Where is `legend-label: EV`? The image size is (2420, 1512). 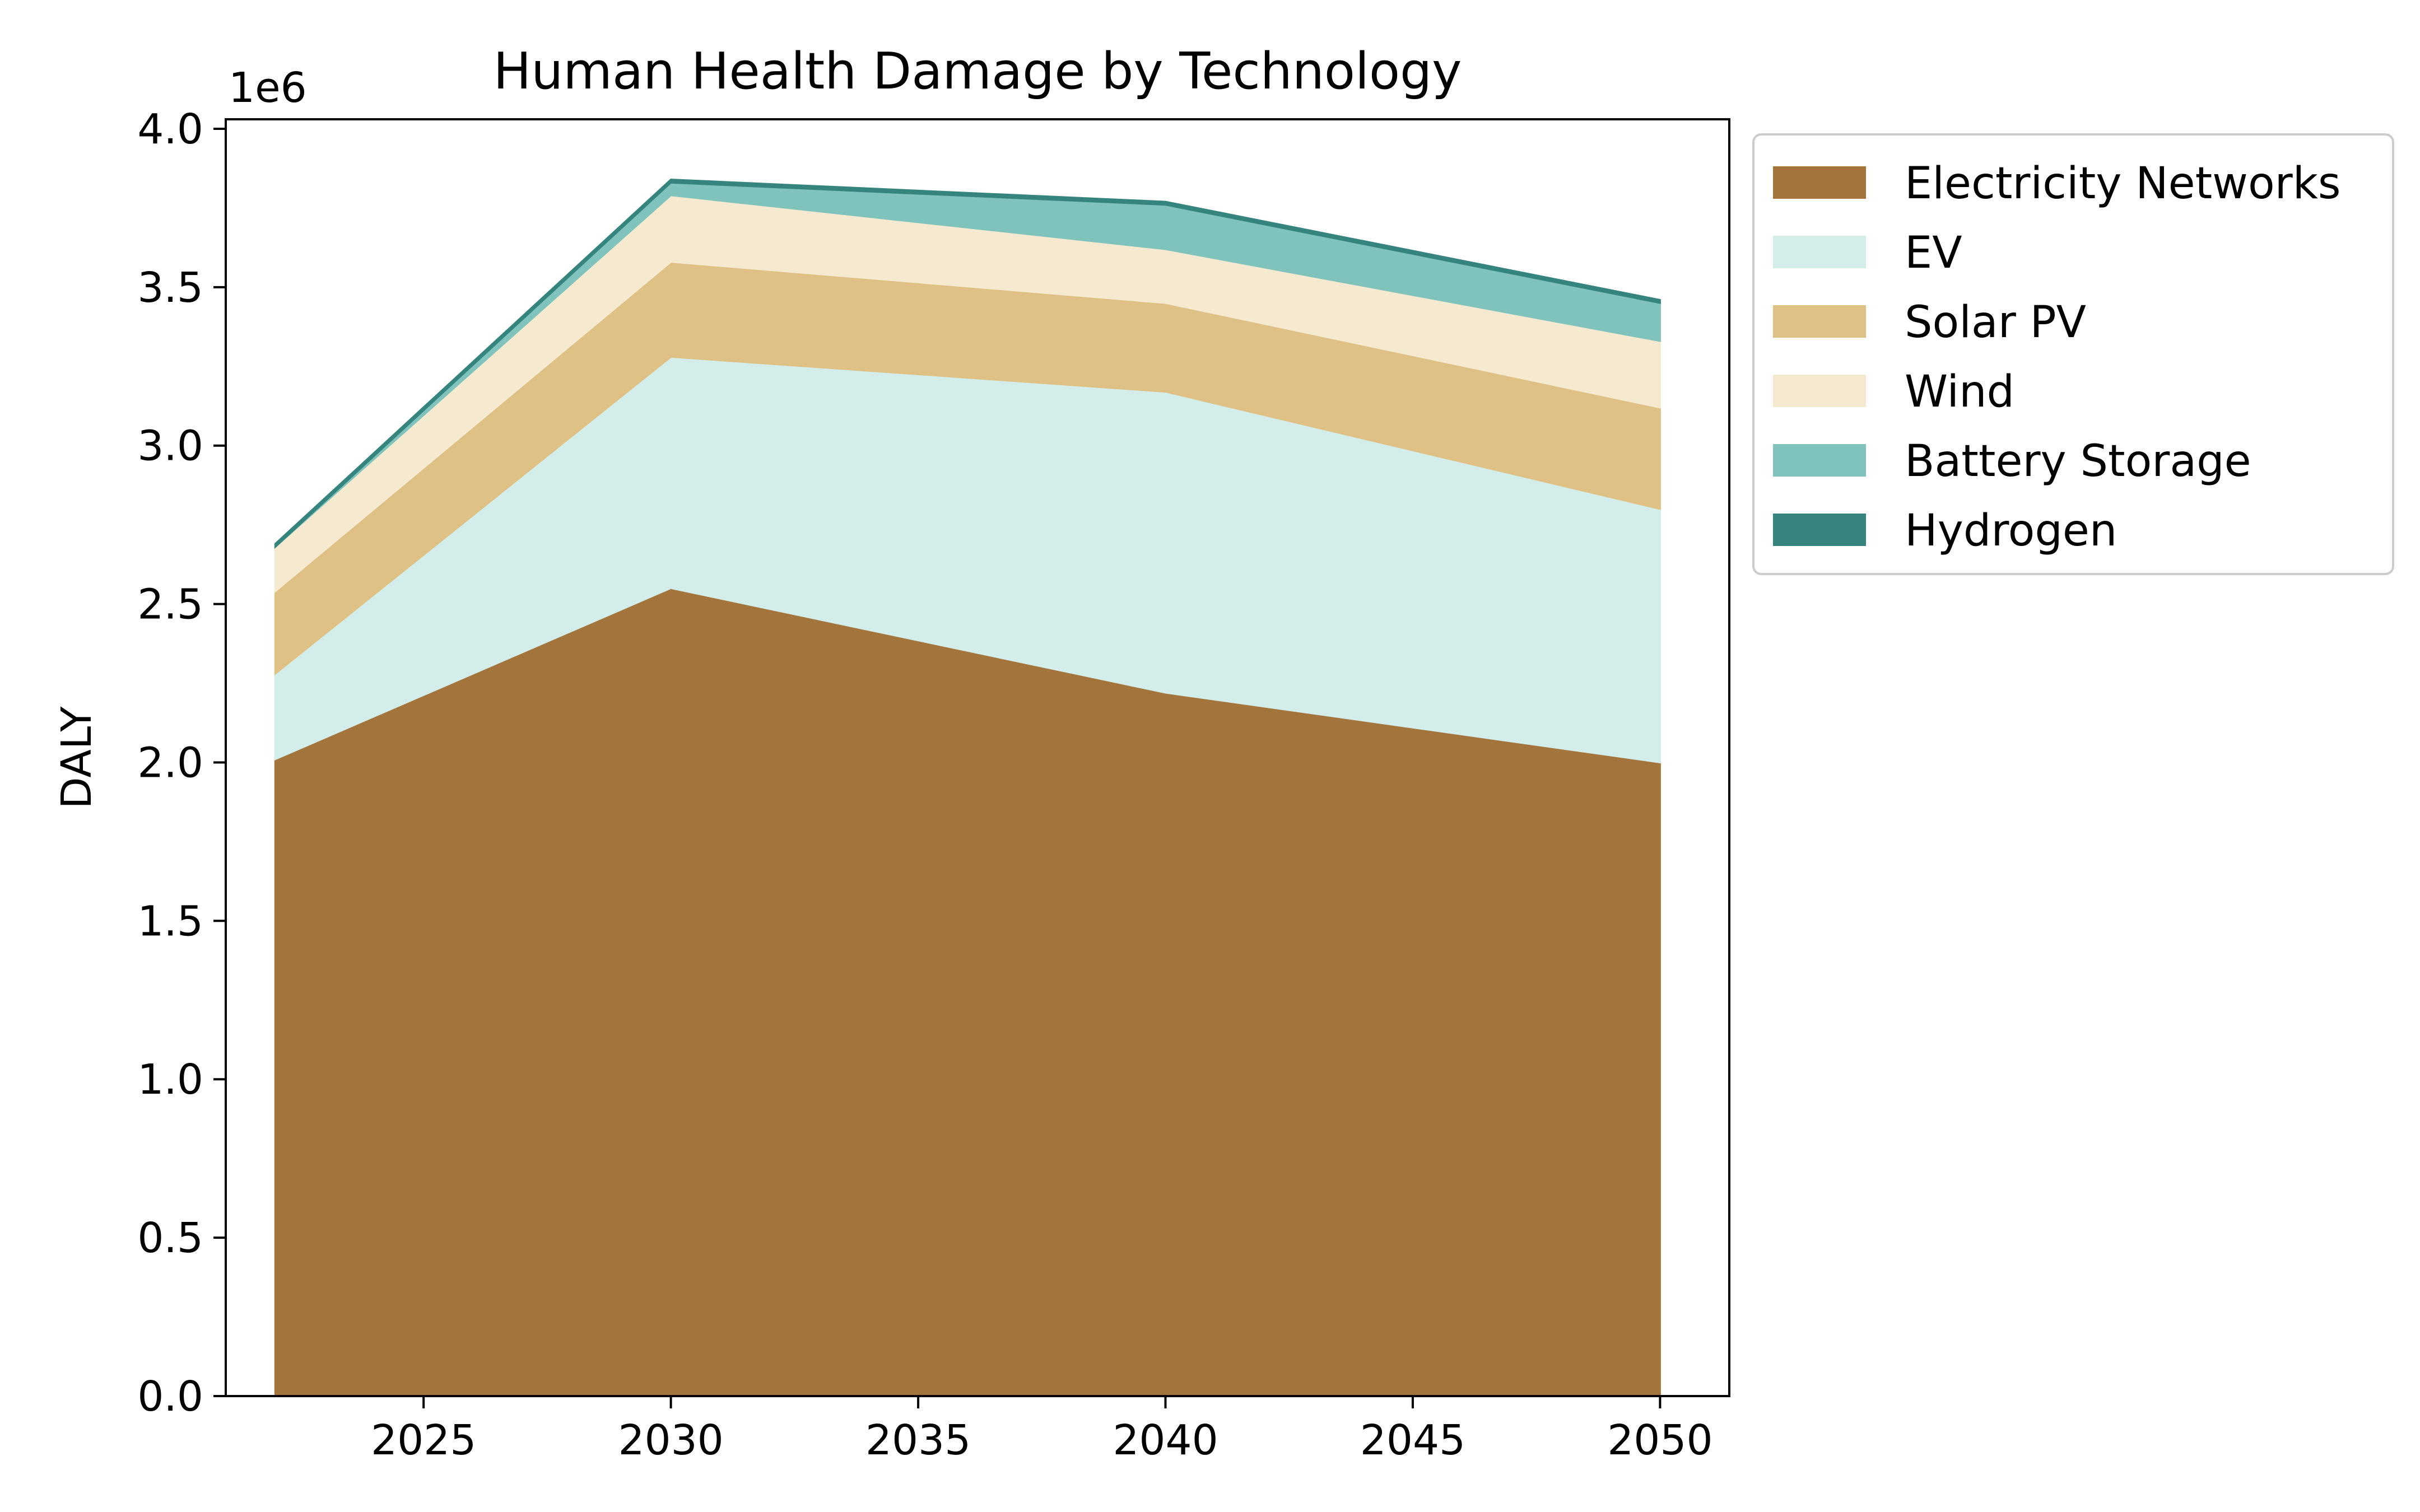
legend-label: EV is located at coordinates (1934, 253).